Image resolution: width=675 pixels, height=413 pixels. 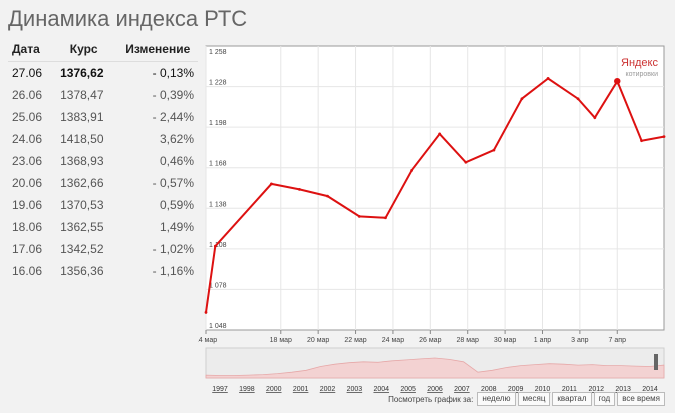 What do you see at coordinates (176, 227) in the screenshot?
I see `row-change: 1,49%` at bounding box center [176, 227].